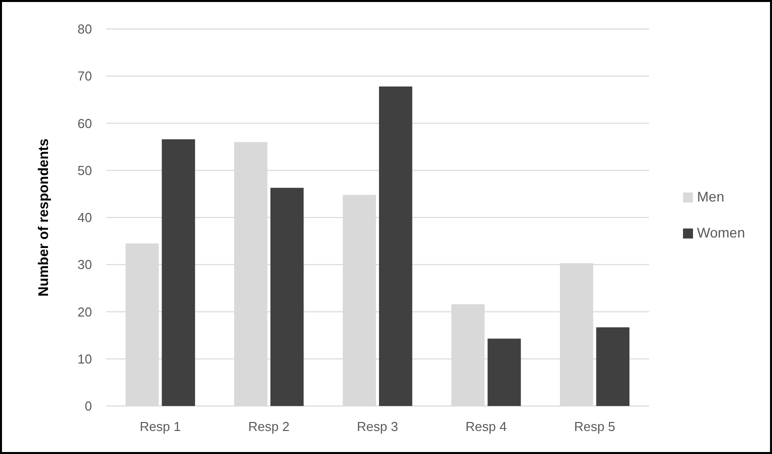 This screenshot has height=454, width=772. Describe the element at coordinates (85, 312) in the screenshot. I see `y-tick-label: 20` at that location.